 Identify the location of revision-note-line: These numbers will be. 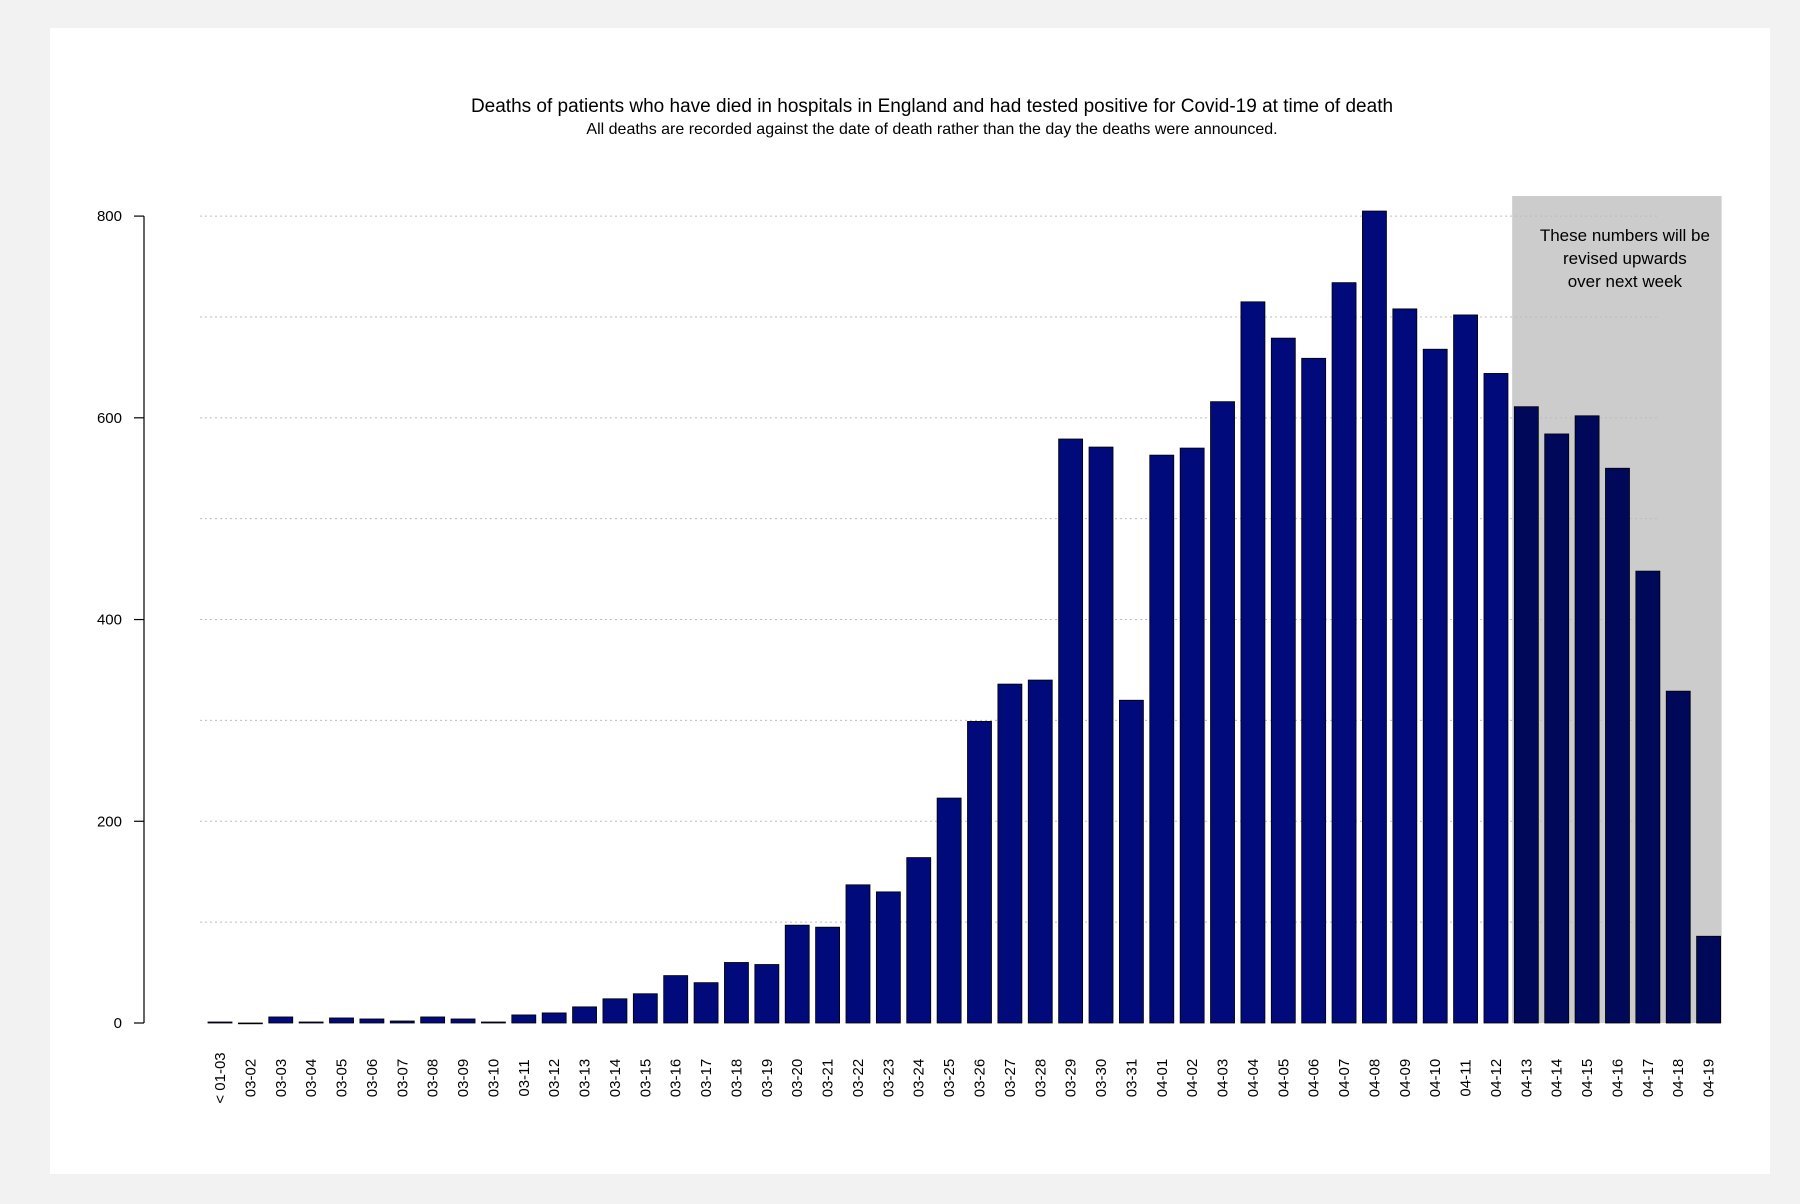
(1625, 235).